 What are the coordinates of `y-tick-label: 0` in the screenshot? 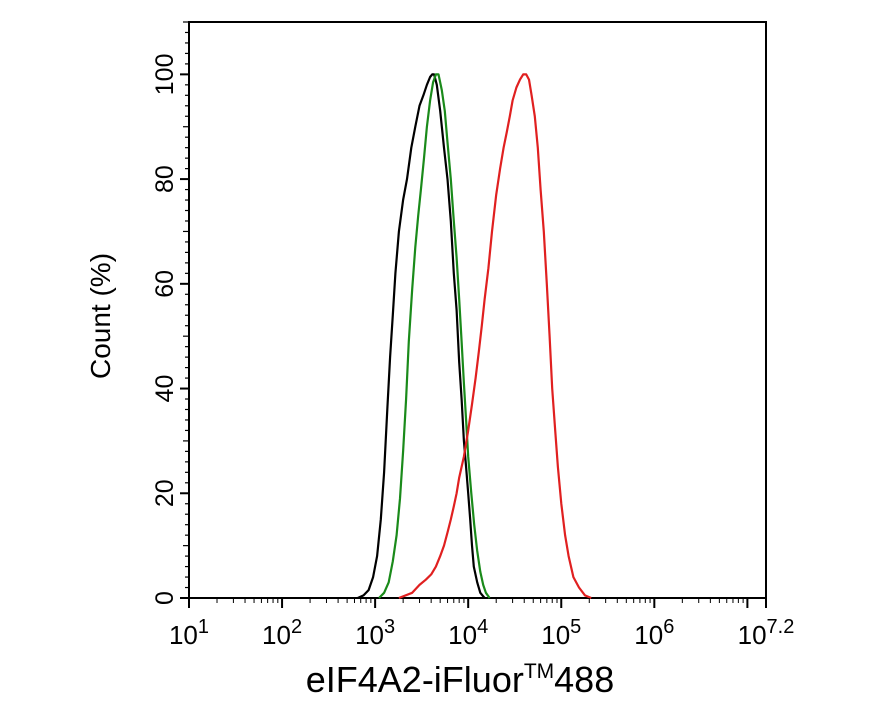 It's located at (165, 598).